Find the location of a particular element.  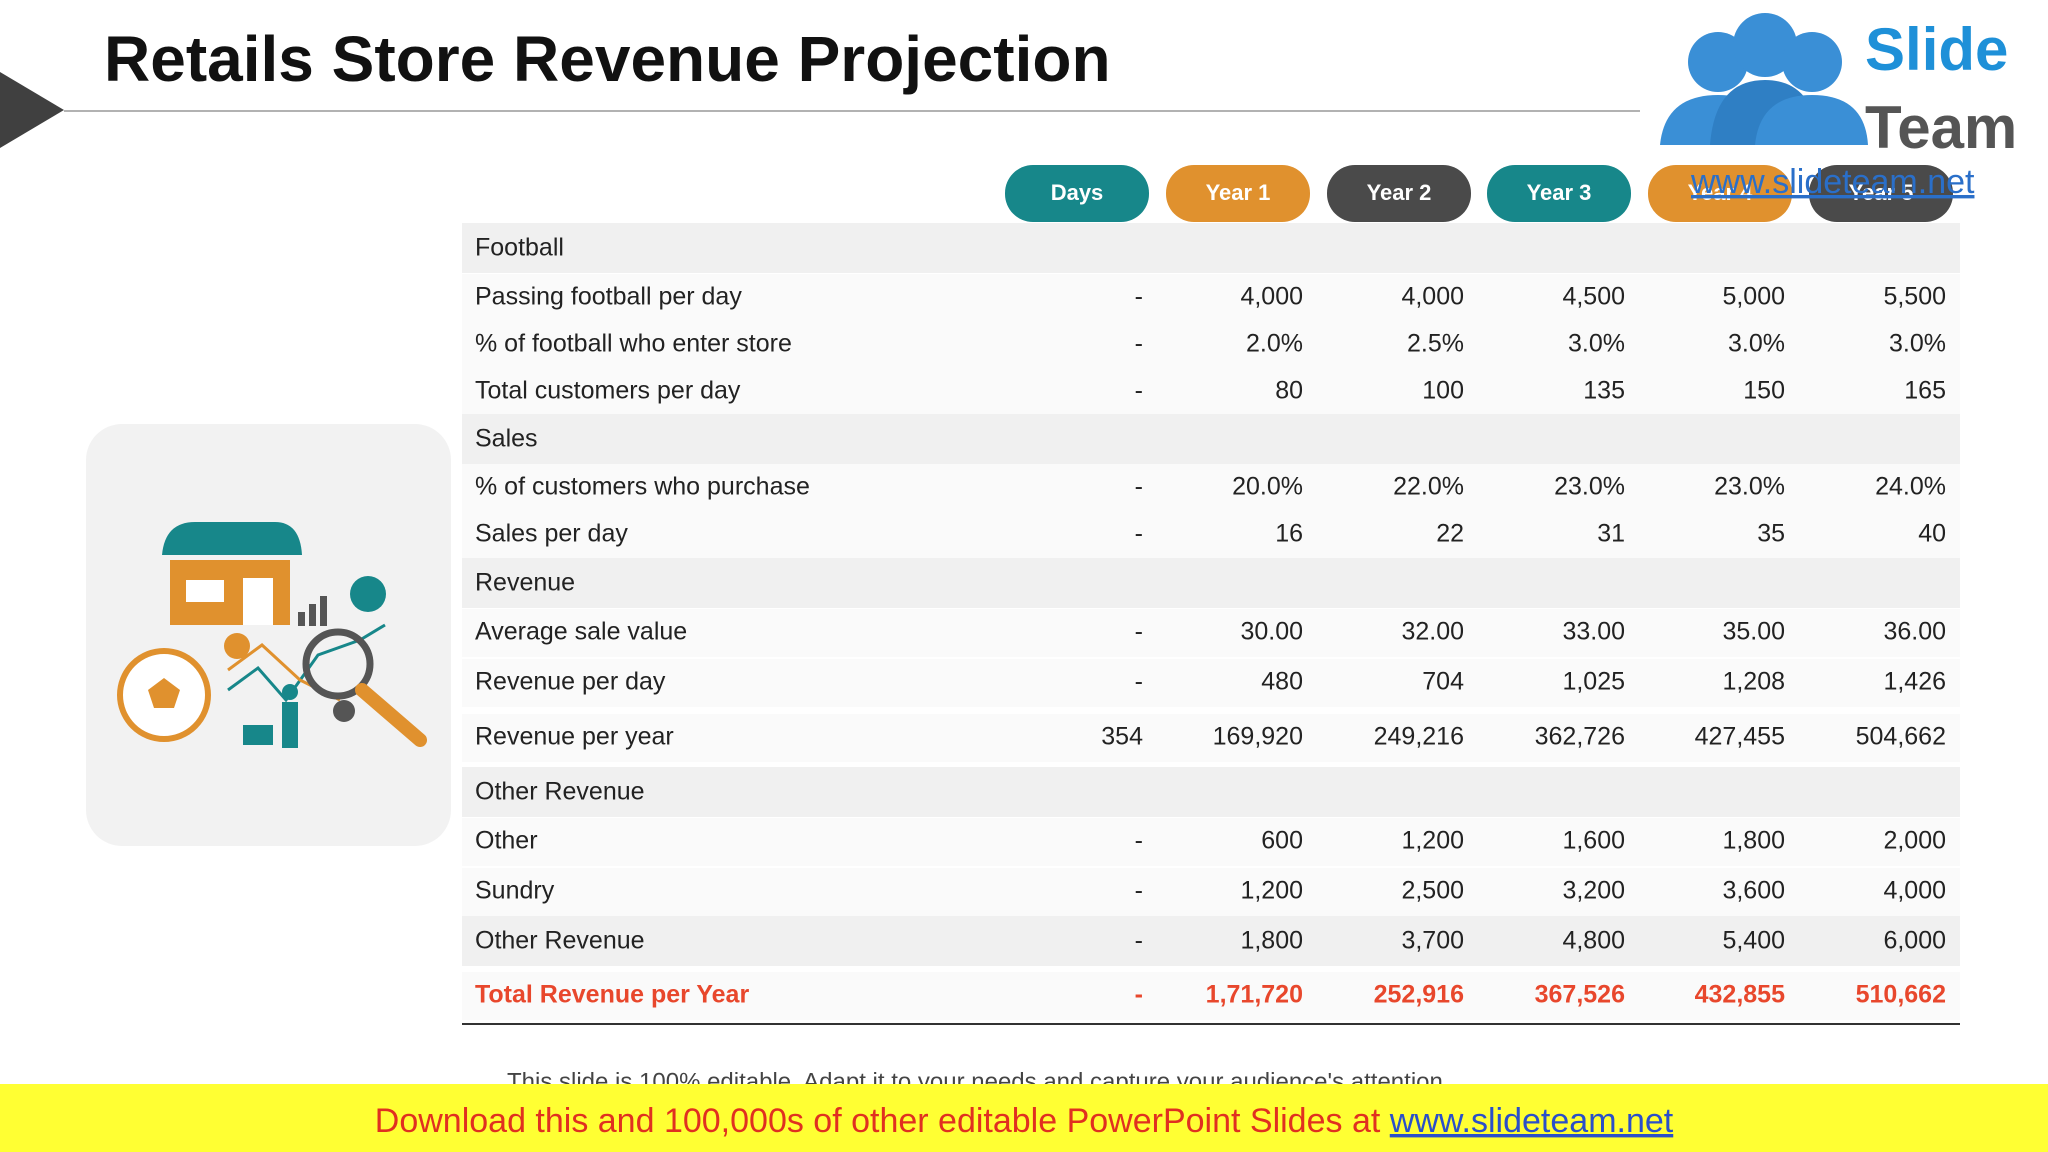

cell-value: 252,916 is located at coordinates (1419, 995).